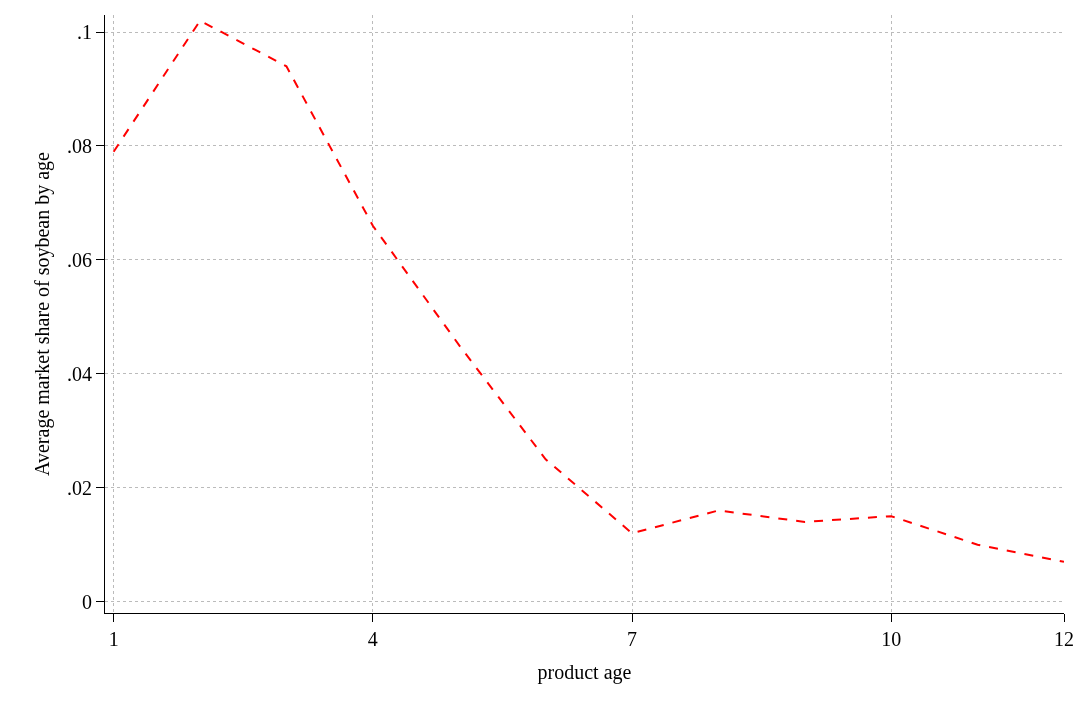 Image resolution: width=1086 pixels, height=708 pixels. I want to click on y-axis-title: Average market share of soybean by age, so click(42, 313).